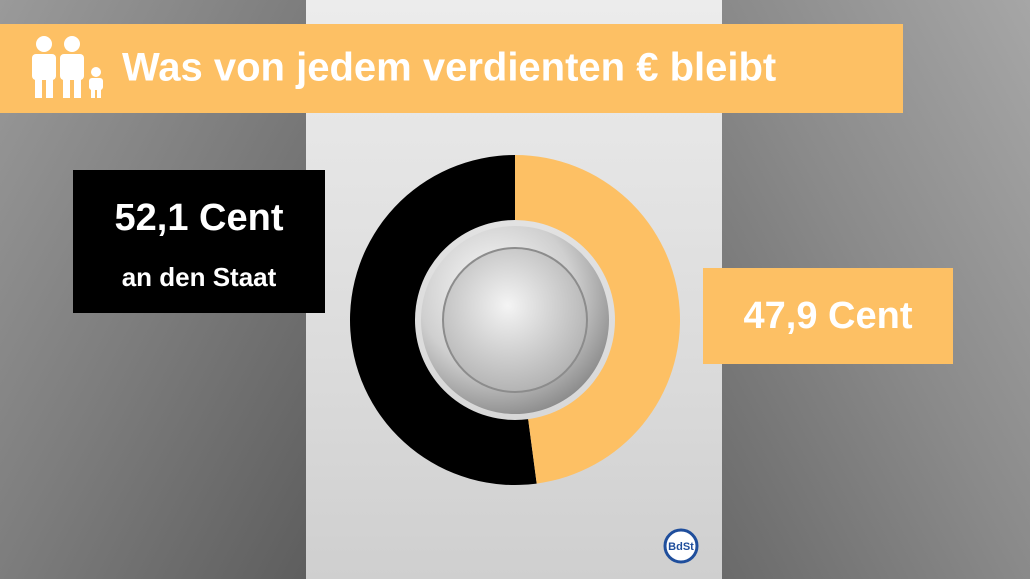 The height and width of the screenshot is (579, 1030). I want to click on logo-badge, so click(681, 546).